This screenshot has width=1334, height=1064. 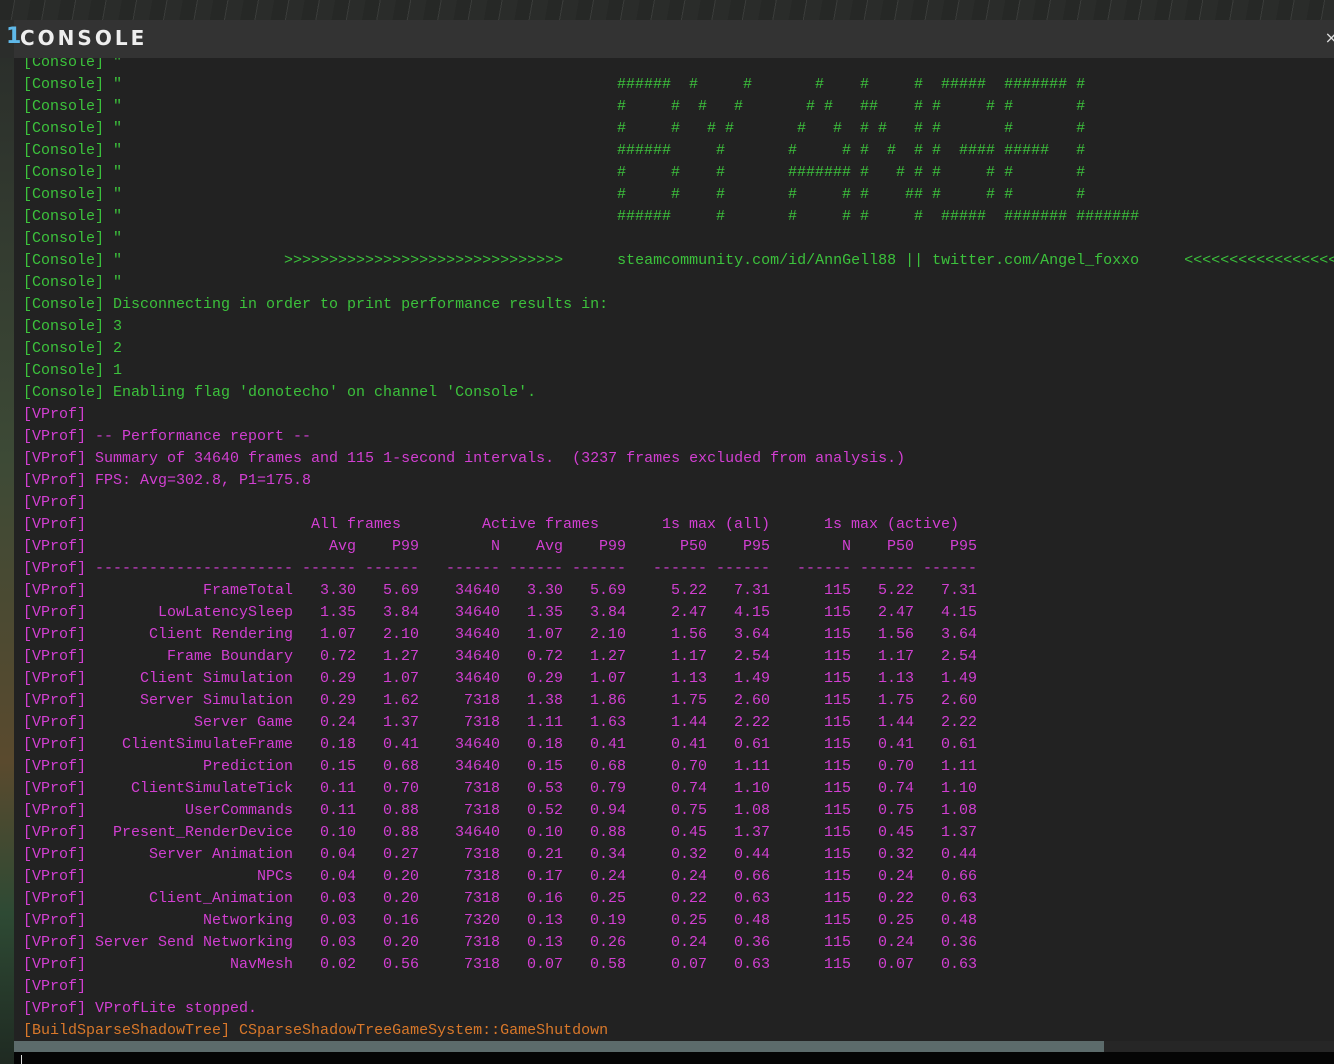 What do you see at coordinates (220, 854) in the screenshot?
I see `row-name: Server Animation` at bounding box center [220, 854].